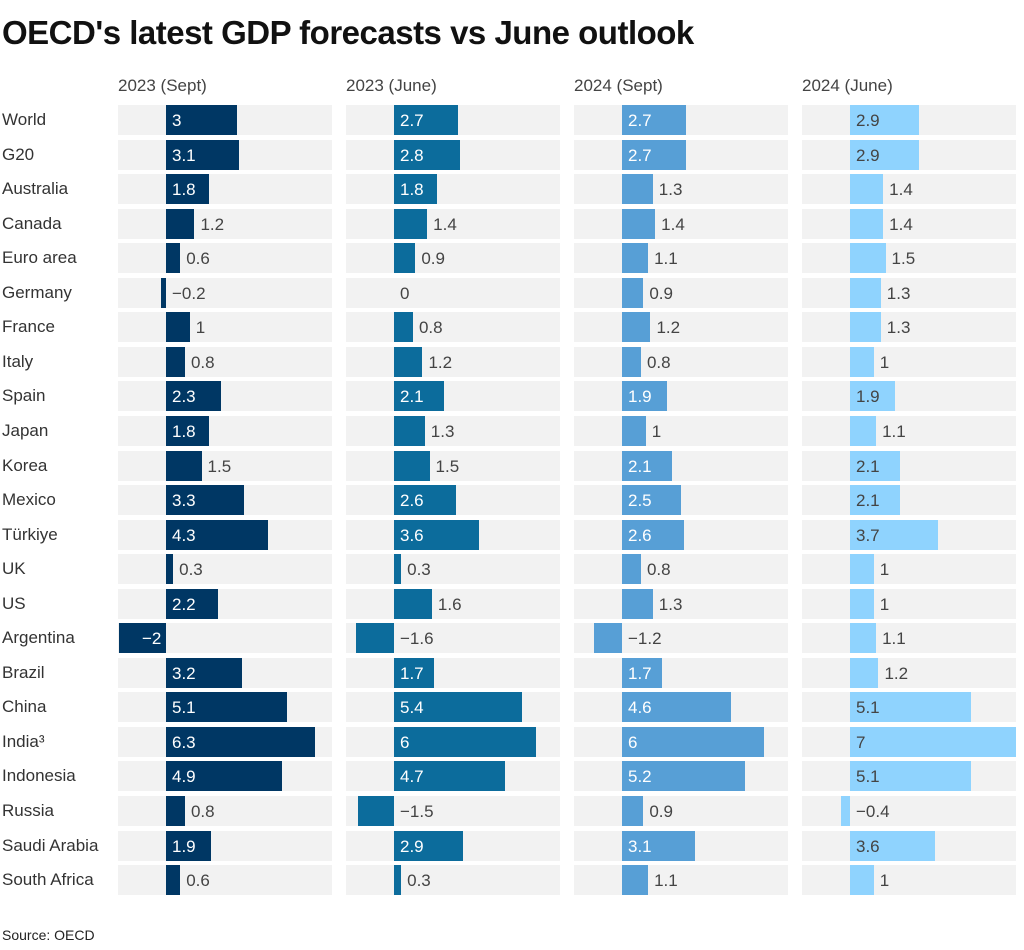  What do you see at coordinates (162, 85) in the screenshot?
I see `column-header: 2023 (Sept)` at bounding box center [162, 85].